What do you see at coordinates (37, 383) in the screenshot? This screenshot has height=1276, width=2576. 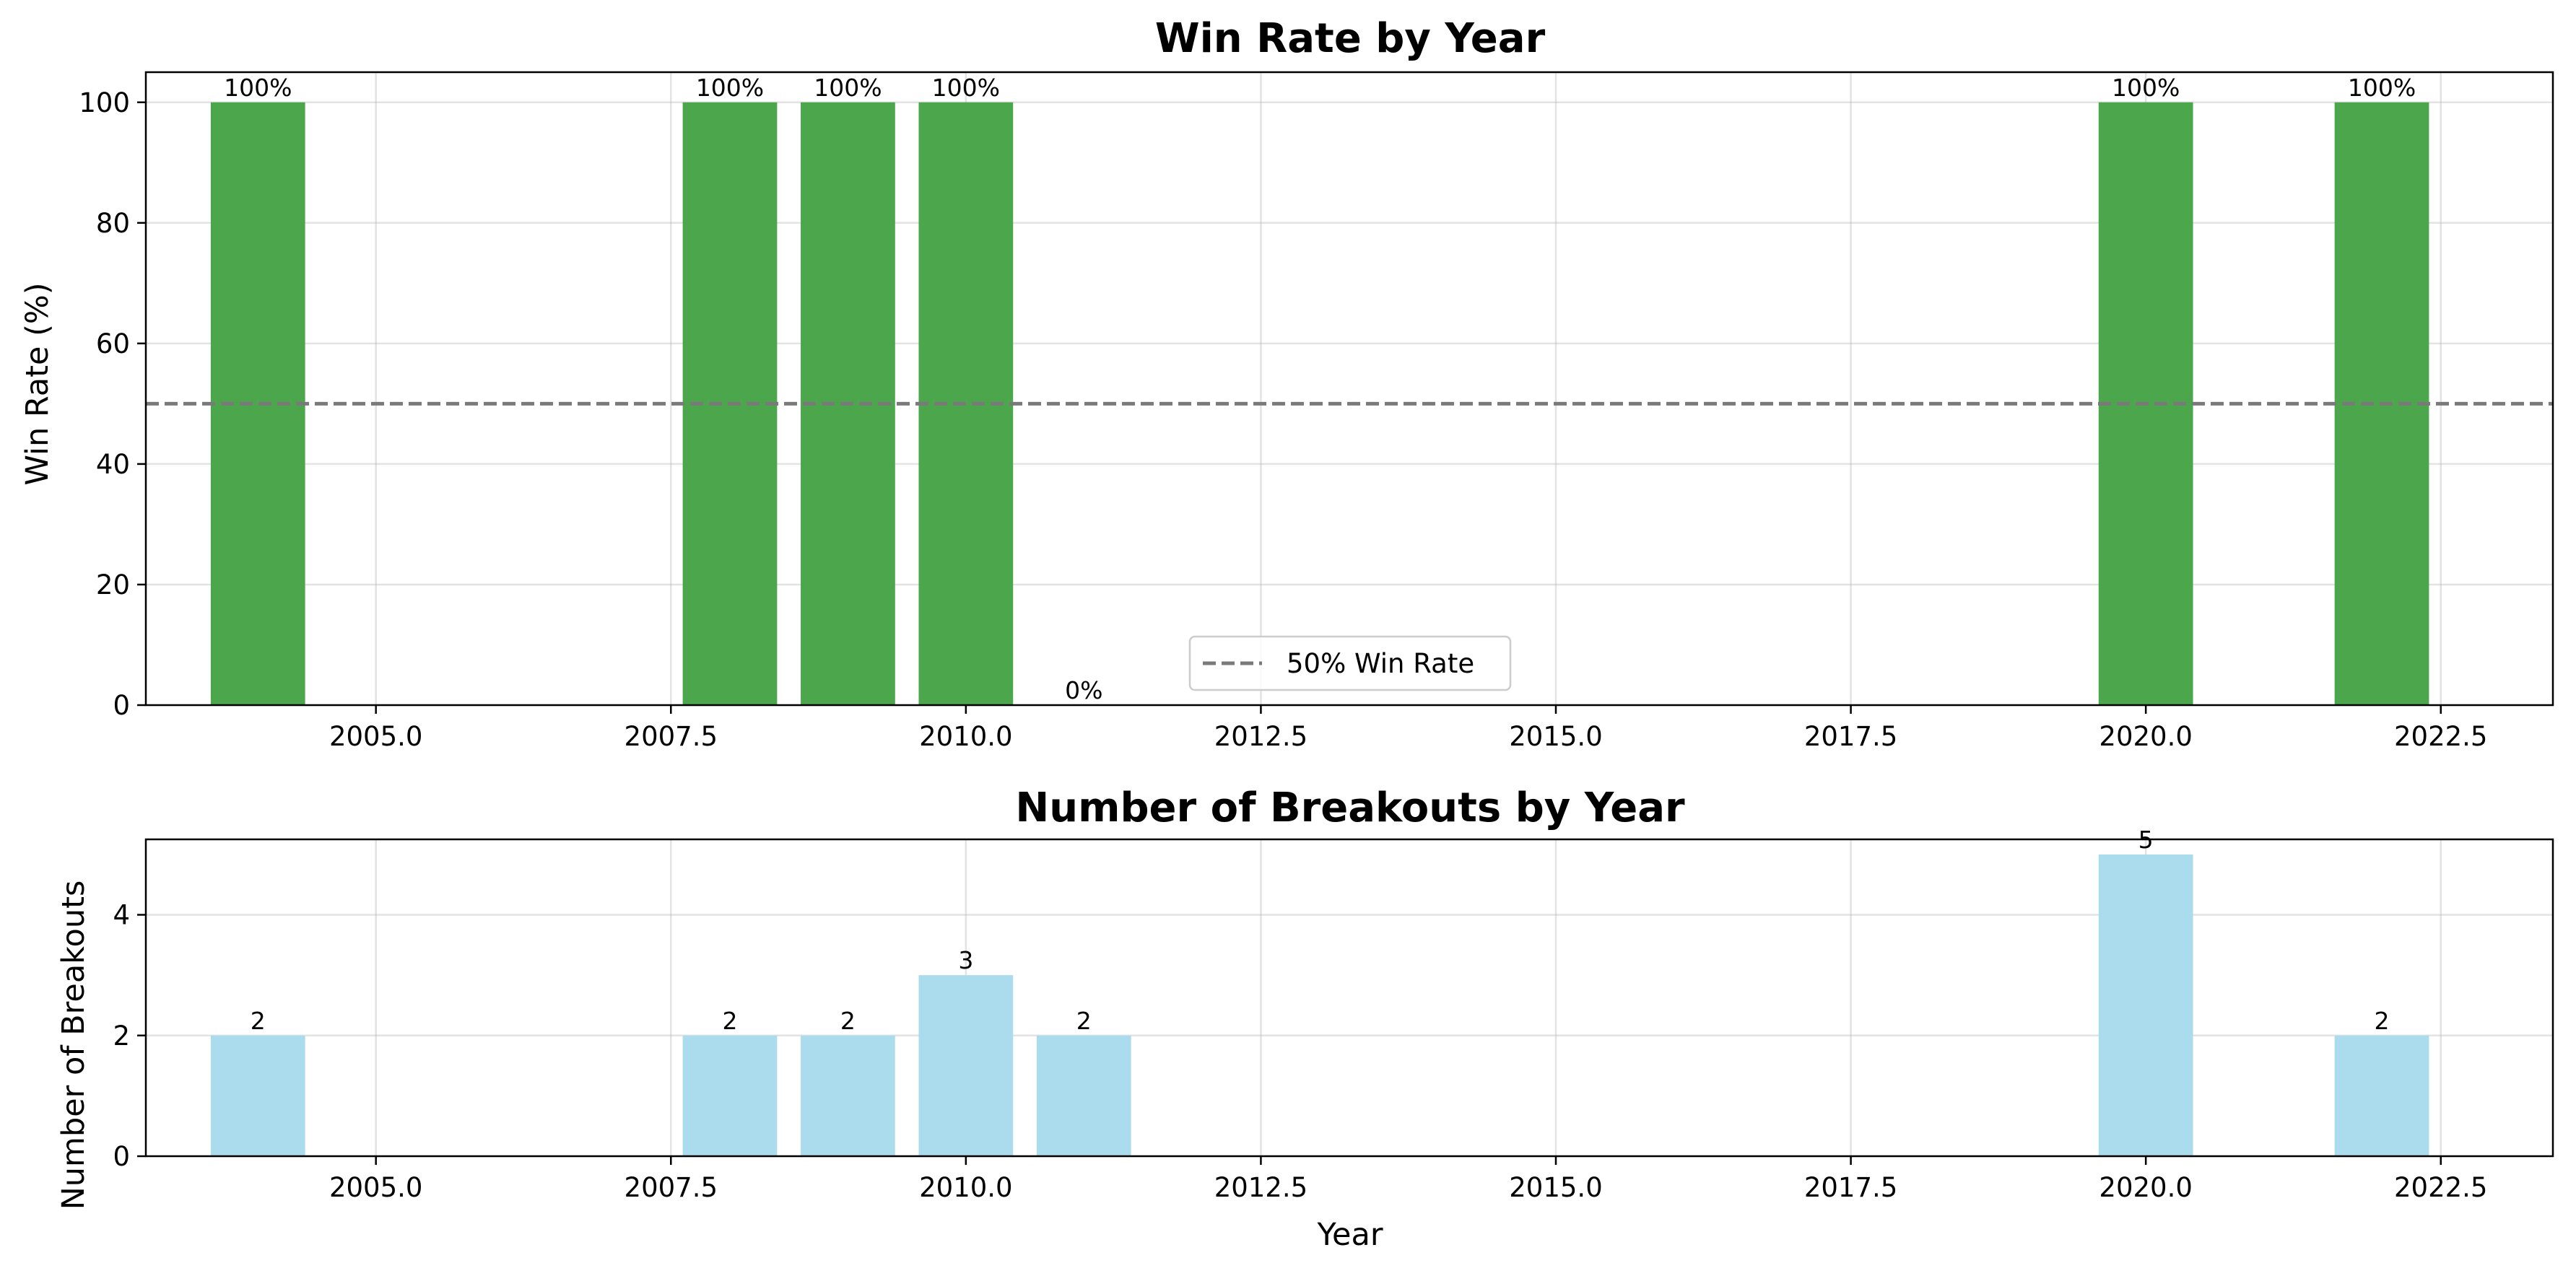 I see `win-rate-y-axis-label: Win Rate (%)` at bounding box center [37, 383].